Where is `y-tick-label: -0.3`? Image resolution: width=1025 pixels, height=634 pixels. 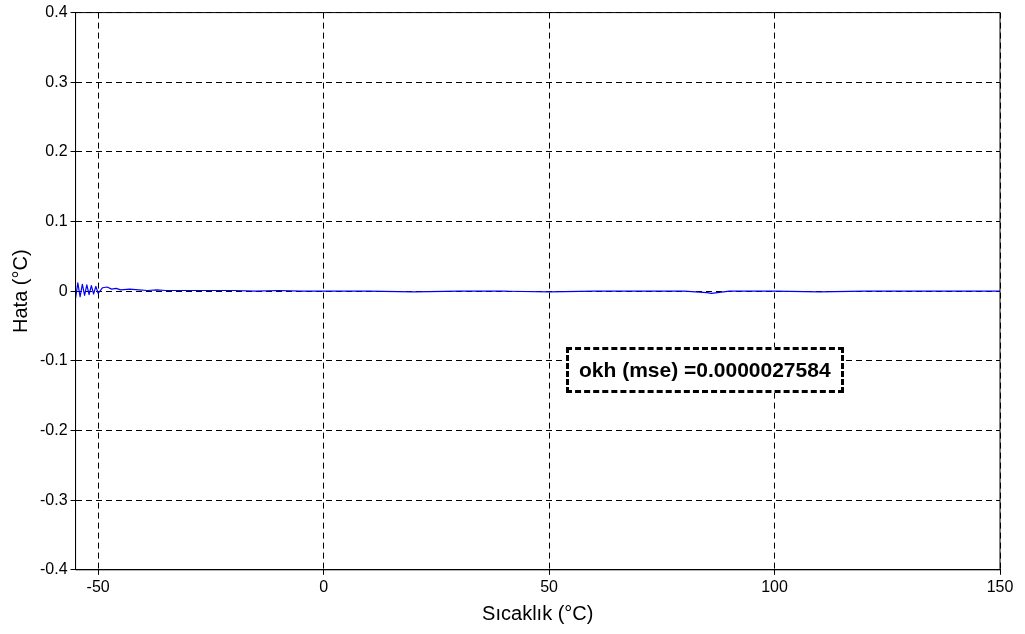 y-tick-label: -0.3 is located at coordinates (53, 499).